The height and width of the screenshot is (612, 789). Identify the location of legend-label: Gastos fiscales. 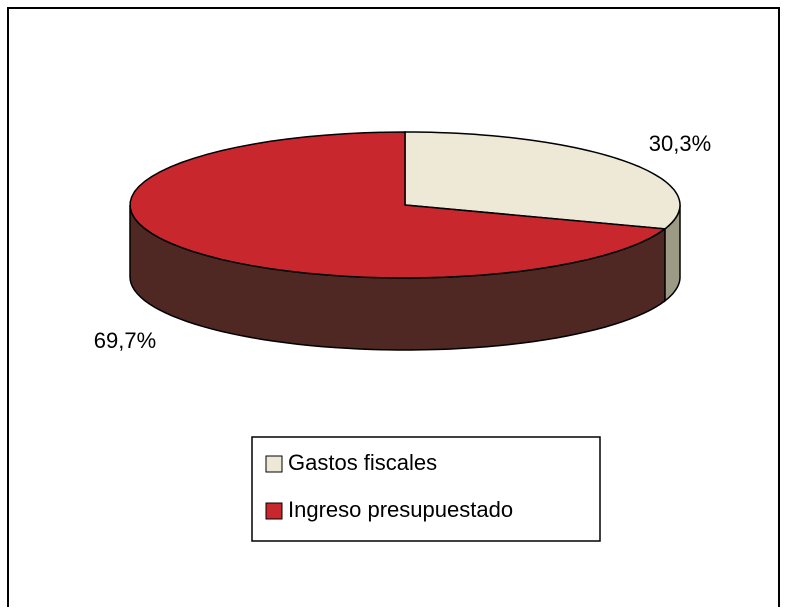
(362, 462).